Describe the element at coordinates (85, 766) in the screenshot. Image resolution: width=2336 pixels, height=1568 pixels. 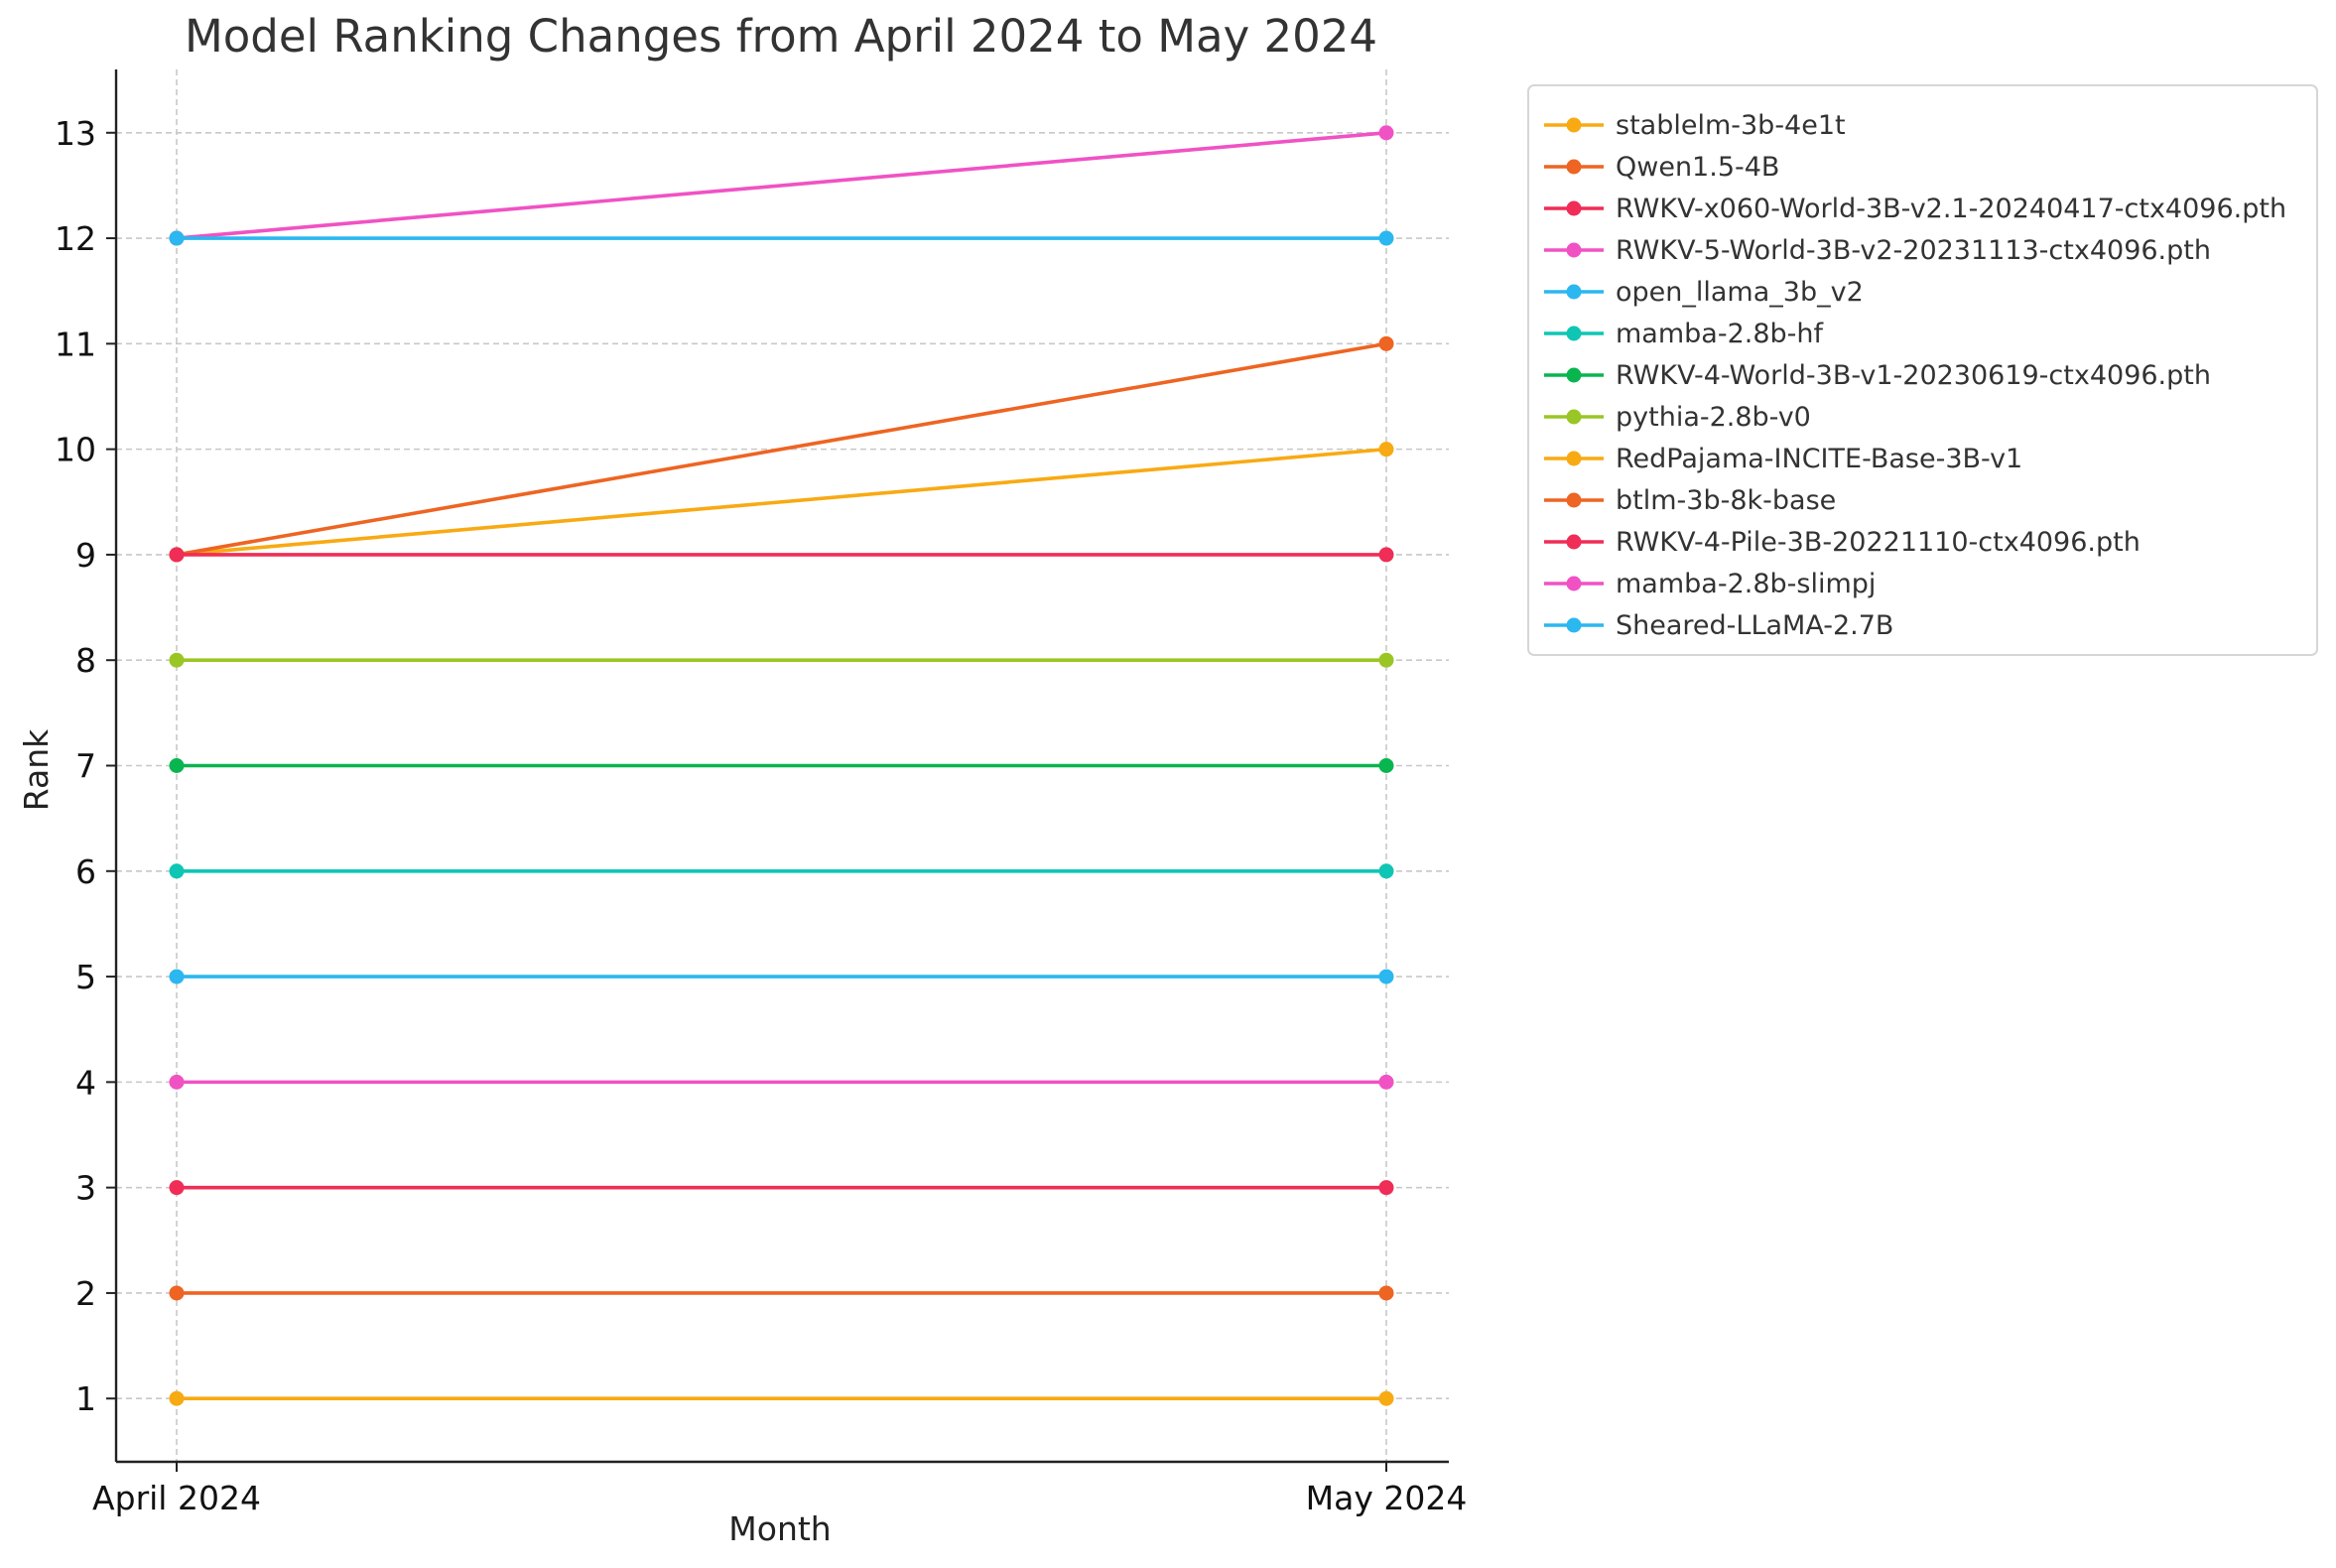
I see `y-tick-label: 7` at that location.